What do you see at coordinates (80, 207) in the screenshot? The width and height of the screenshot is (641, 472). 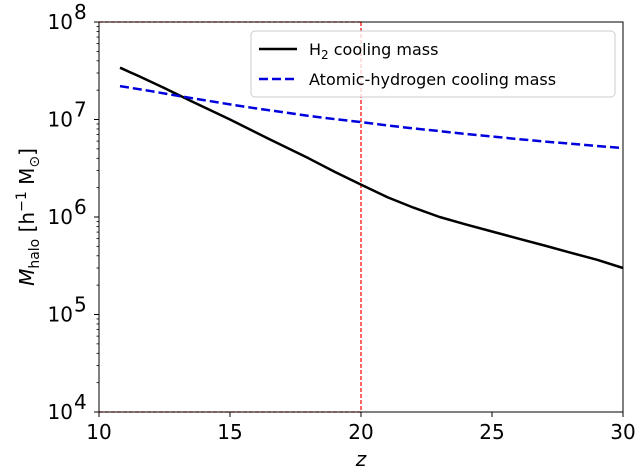 I see `y-tick-label-exponent-1e6: 6` at bounding box center [80, 207].